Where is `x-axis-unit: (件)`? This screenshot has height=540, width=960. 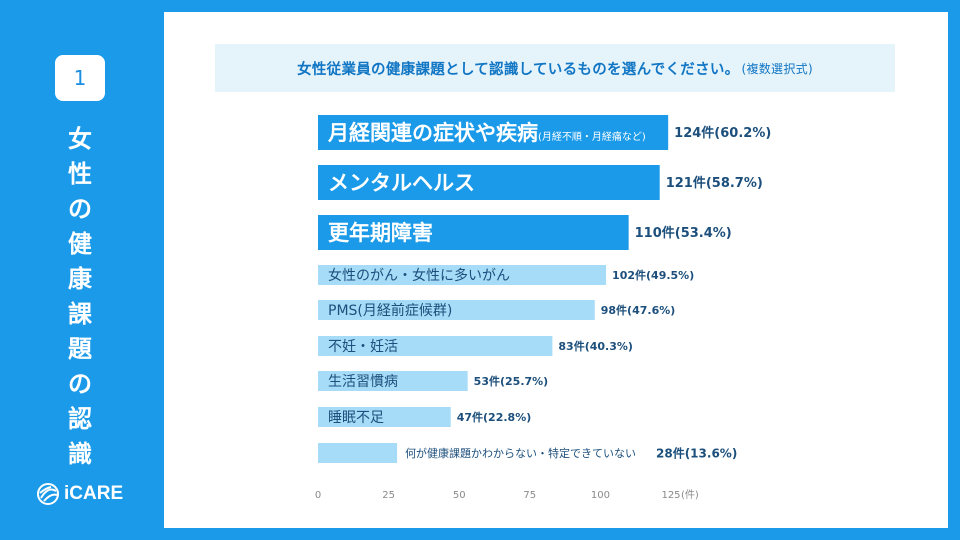 x-axis-unit: (件) is located at coordinates (690, 495).